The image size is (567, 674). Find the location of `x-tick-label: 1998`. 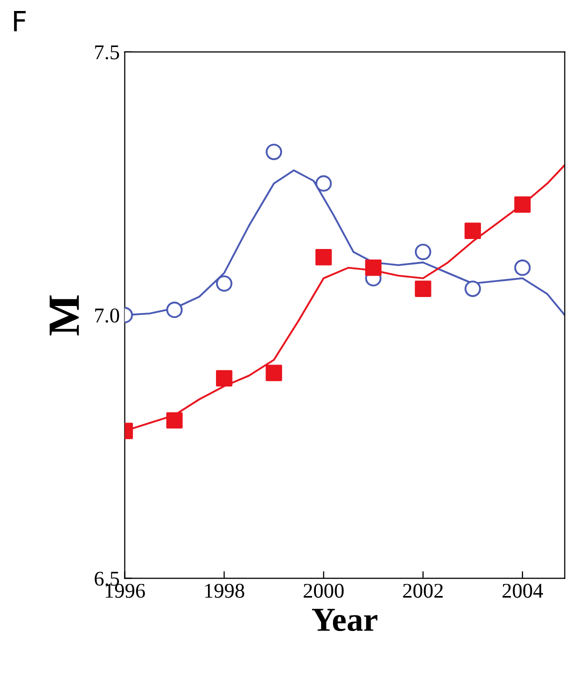

x-tick-label: 1998 is located at coordinates (224, 591).